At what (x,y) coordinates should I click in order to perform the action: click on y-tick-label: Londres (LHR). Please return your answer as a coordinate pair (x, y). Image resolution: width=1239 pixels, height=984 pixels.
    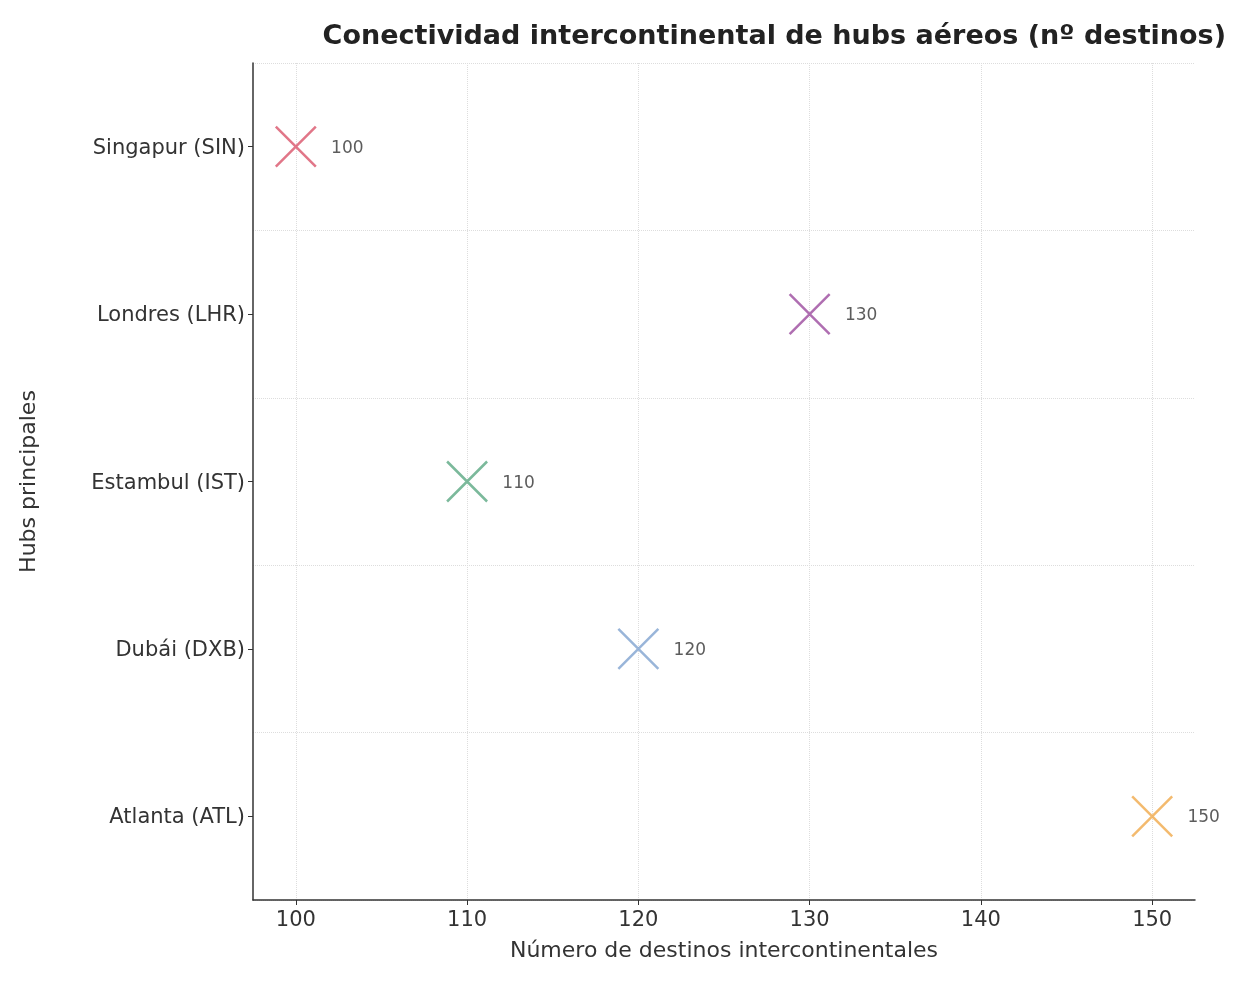
    Looking at the image, I should click on (171, 314).